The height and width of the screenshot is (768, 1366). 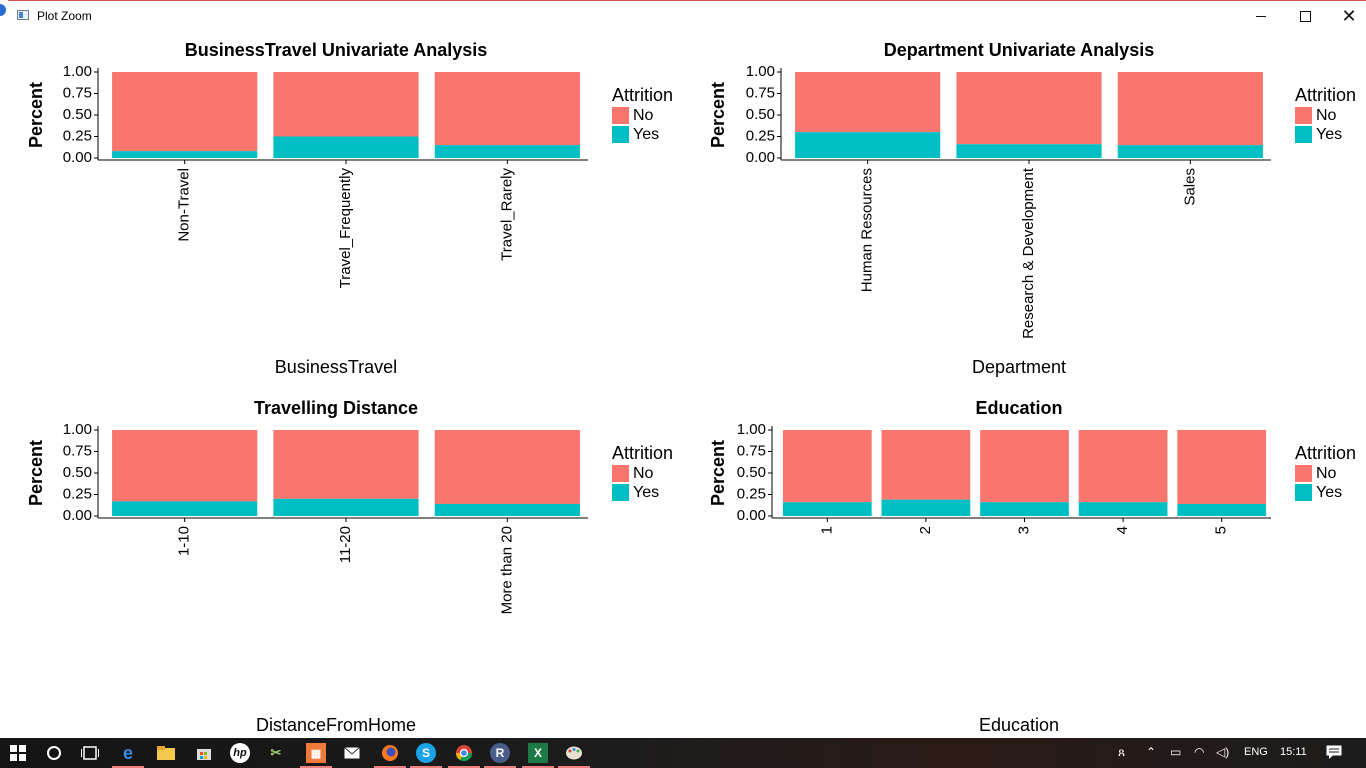 I want to click on r-icon: R, so click(x=500, y=755).